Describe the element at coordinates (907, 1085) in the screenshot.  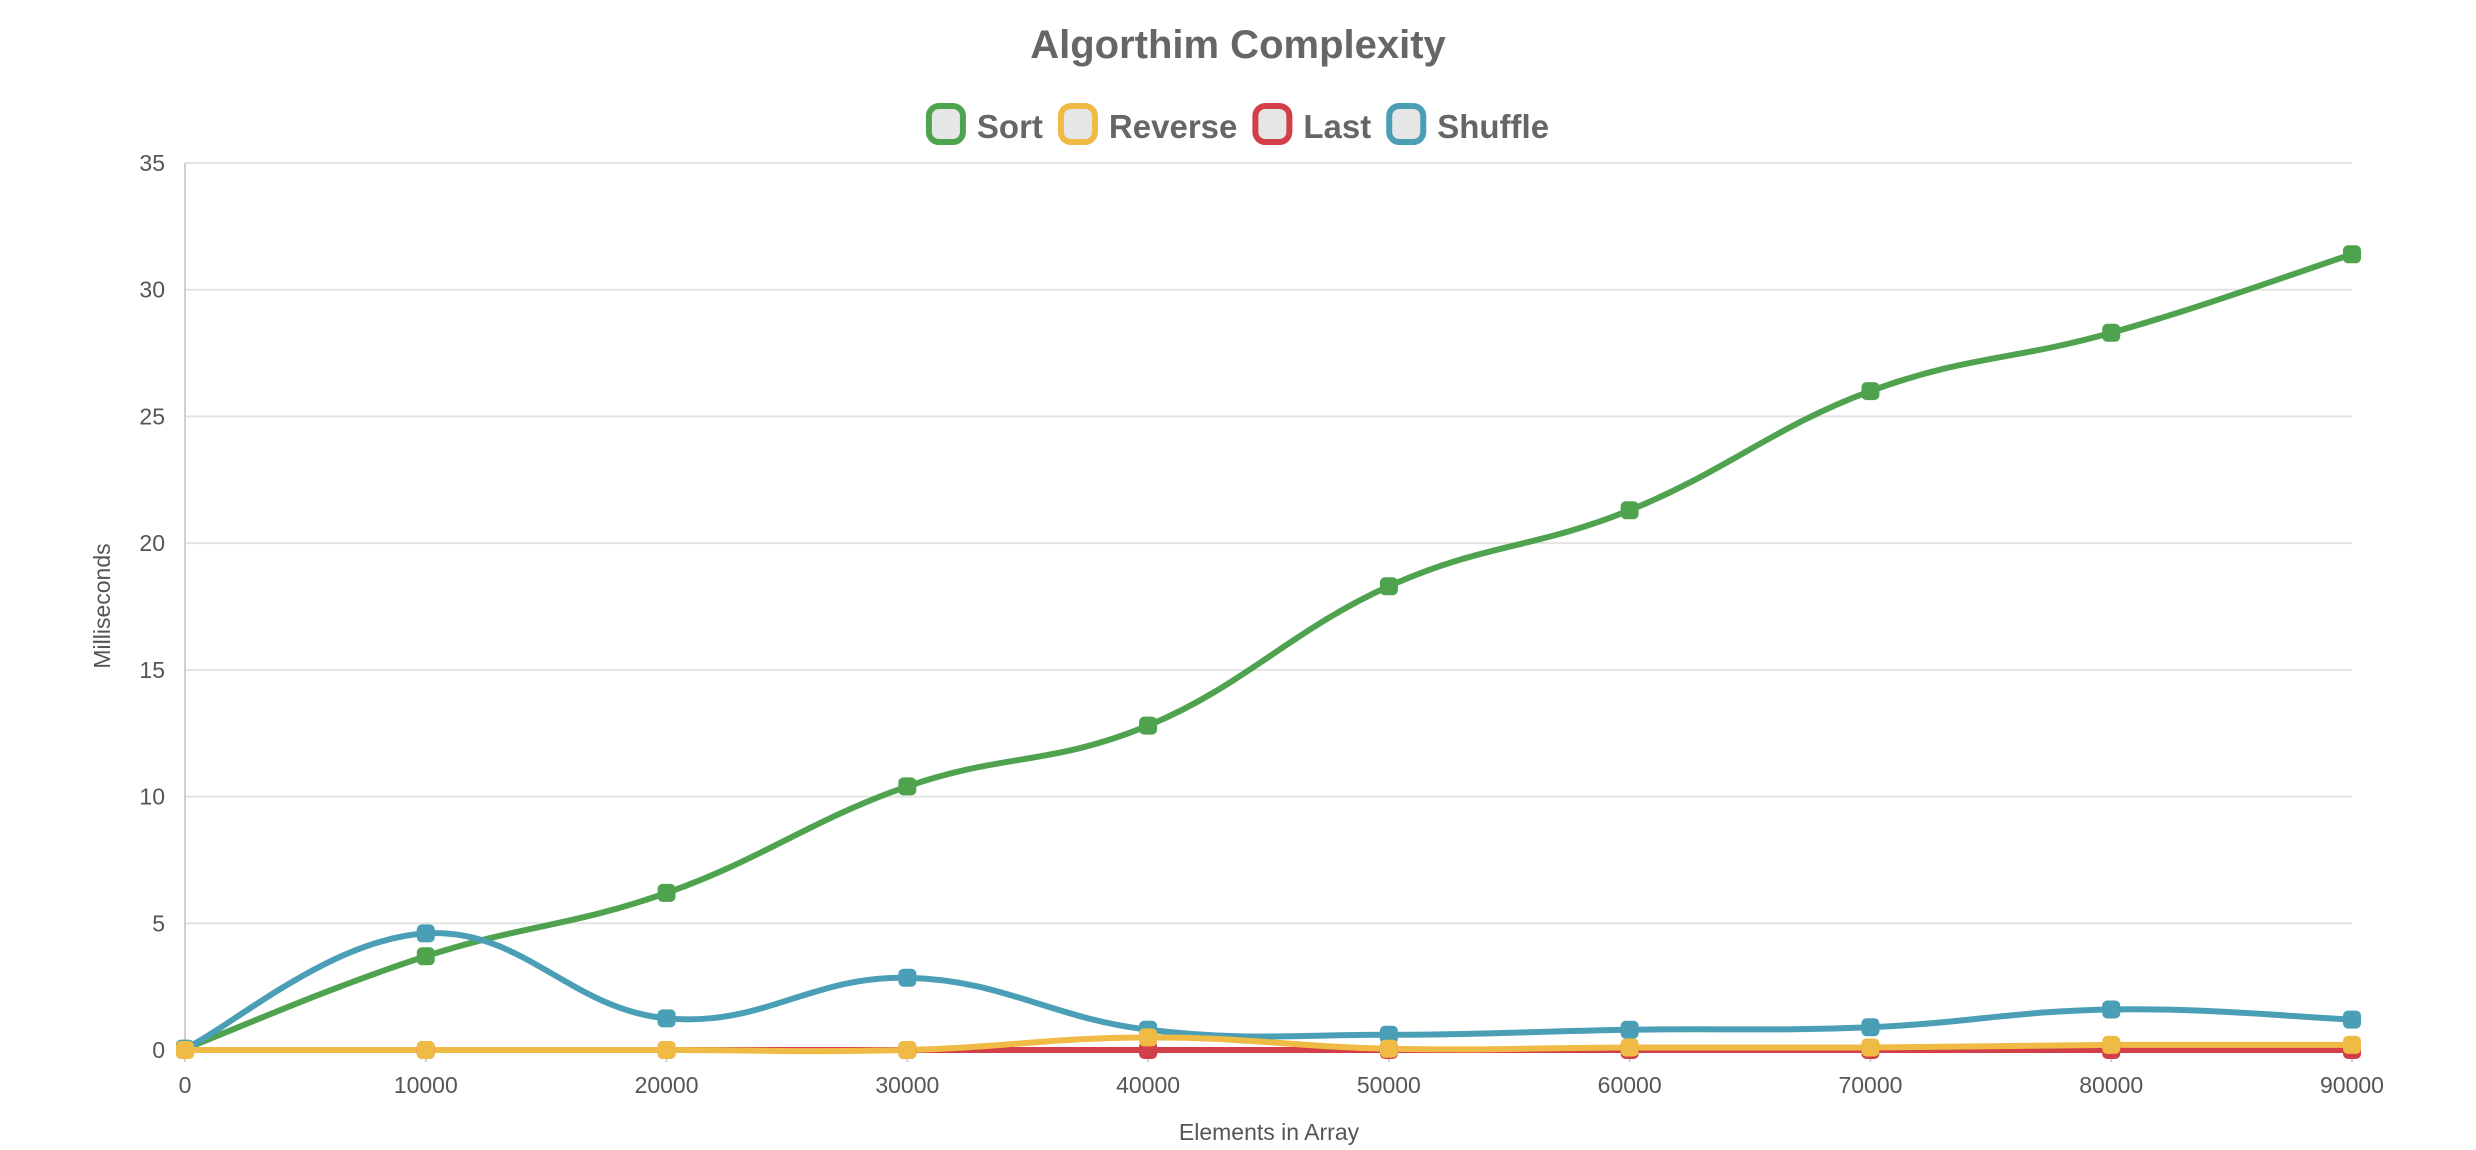
I see `x-tick-label: 30000` at that location.